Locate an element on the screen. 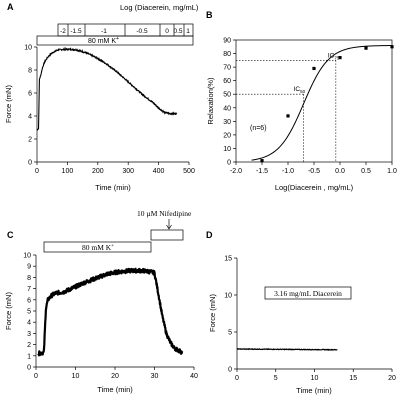  y-tick-label: 60 is located at coordinates (227, 81).